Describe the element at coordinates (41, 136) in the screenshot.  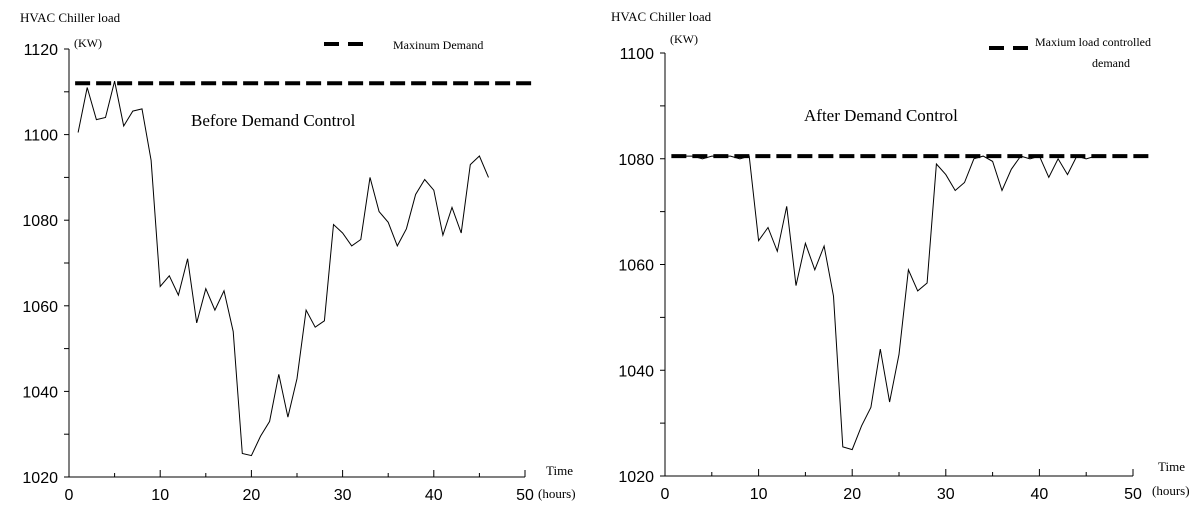
I see `left-y-tick-label: 1100` at that location.